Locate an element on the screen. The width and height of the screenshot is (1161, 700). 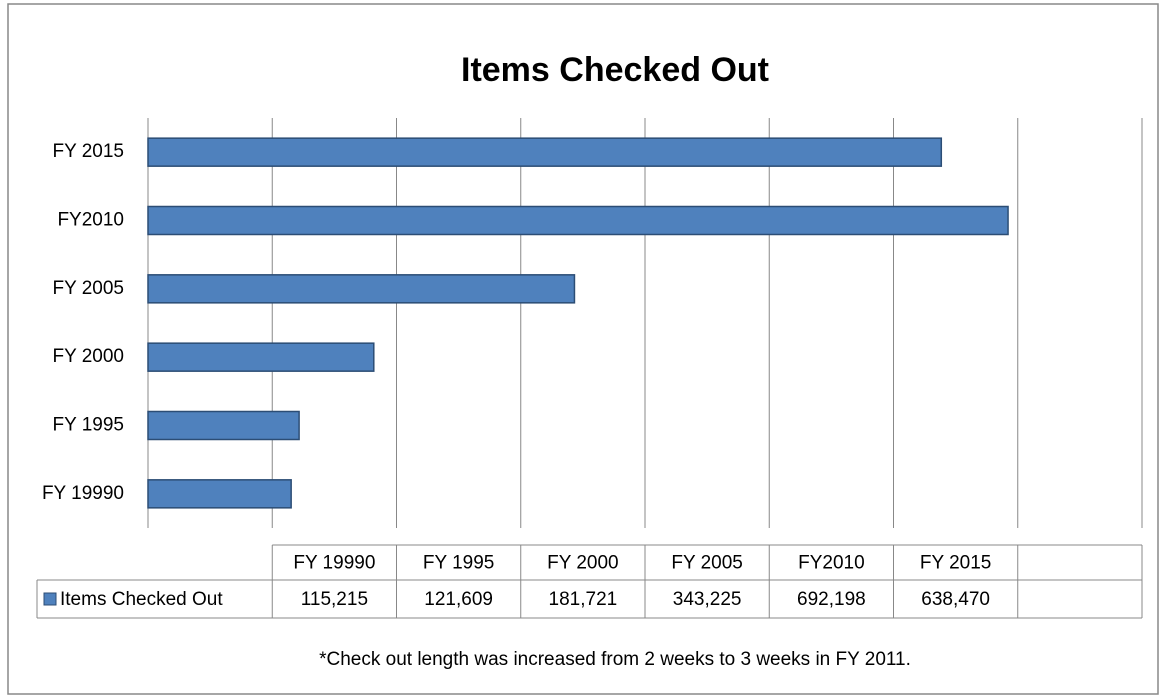
y-tick-label: FY 2005 is located at coordinates (88, 288).